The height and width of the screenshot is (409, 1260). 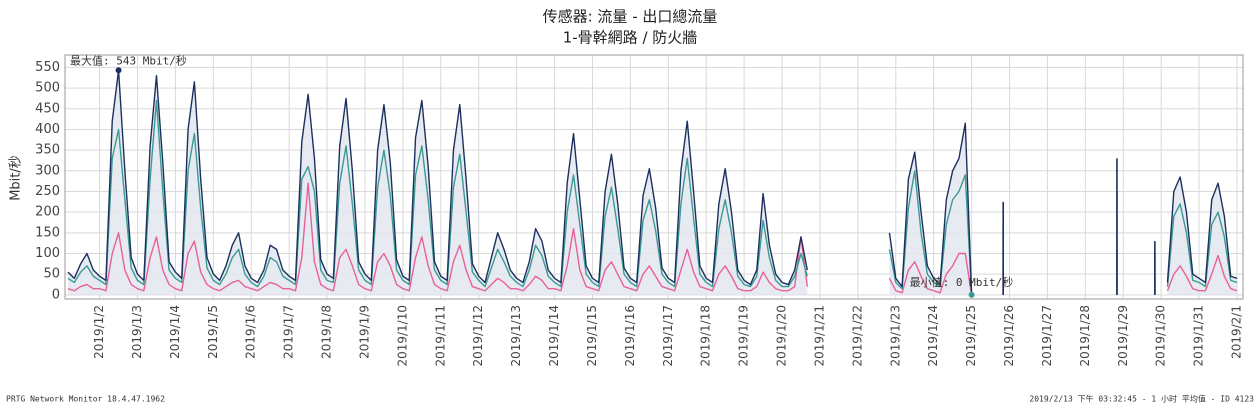 What do you see at coordinates (47, 129) in the screenshot?
I see `y-tick-label: 400` at bounding box center [47, 129].